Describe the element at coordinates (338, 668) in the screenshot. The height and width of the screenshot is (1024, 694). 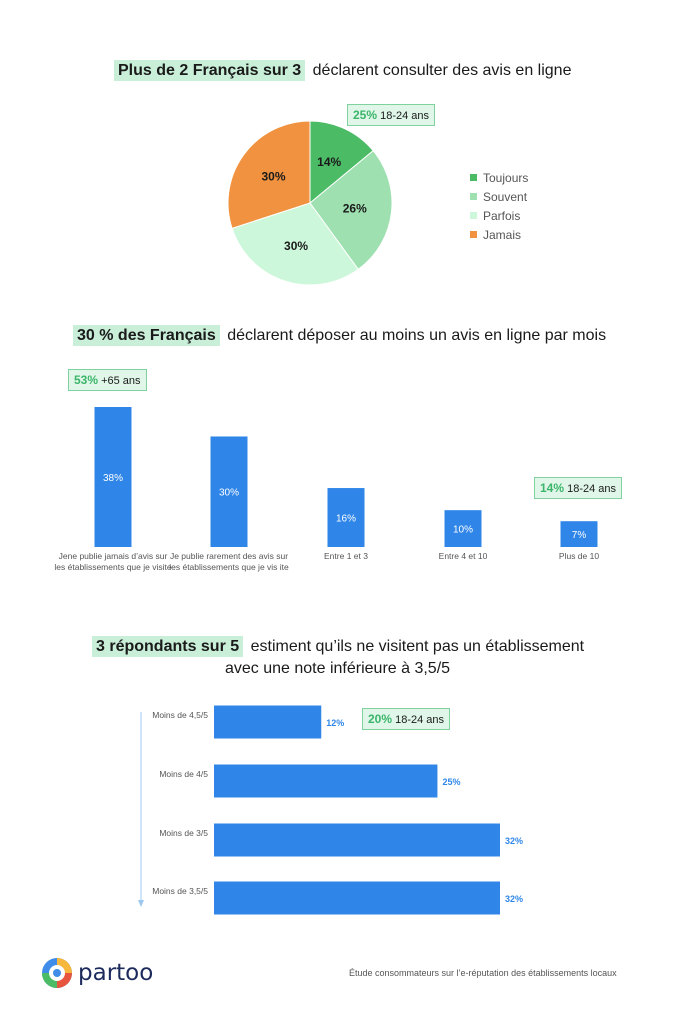
I see `section3-heading-line2: avec une note inférieure à 3,5/5` at that location.